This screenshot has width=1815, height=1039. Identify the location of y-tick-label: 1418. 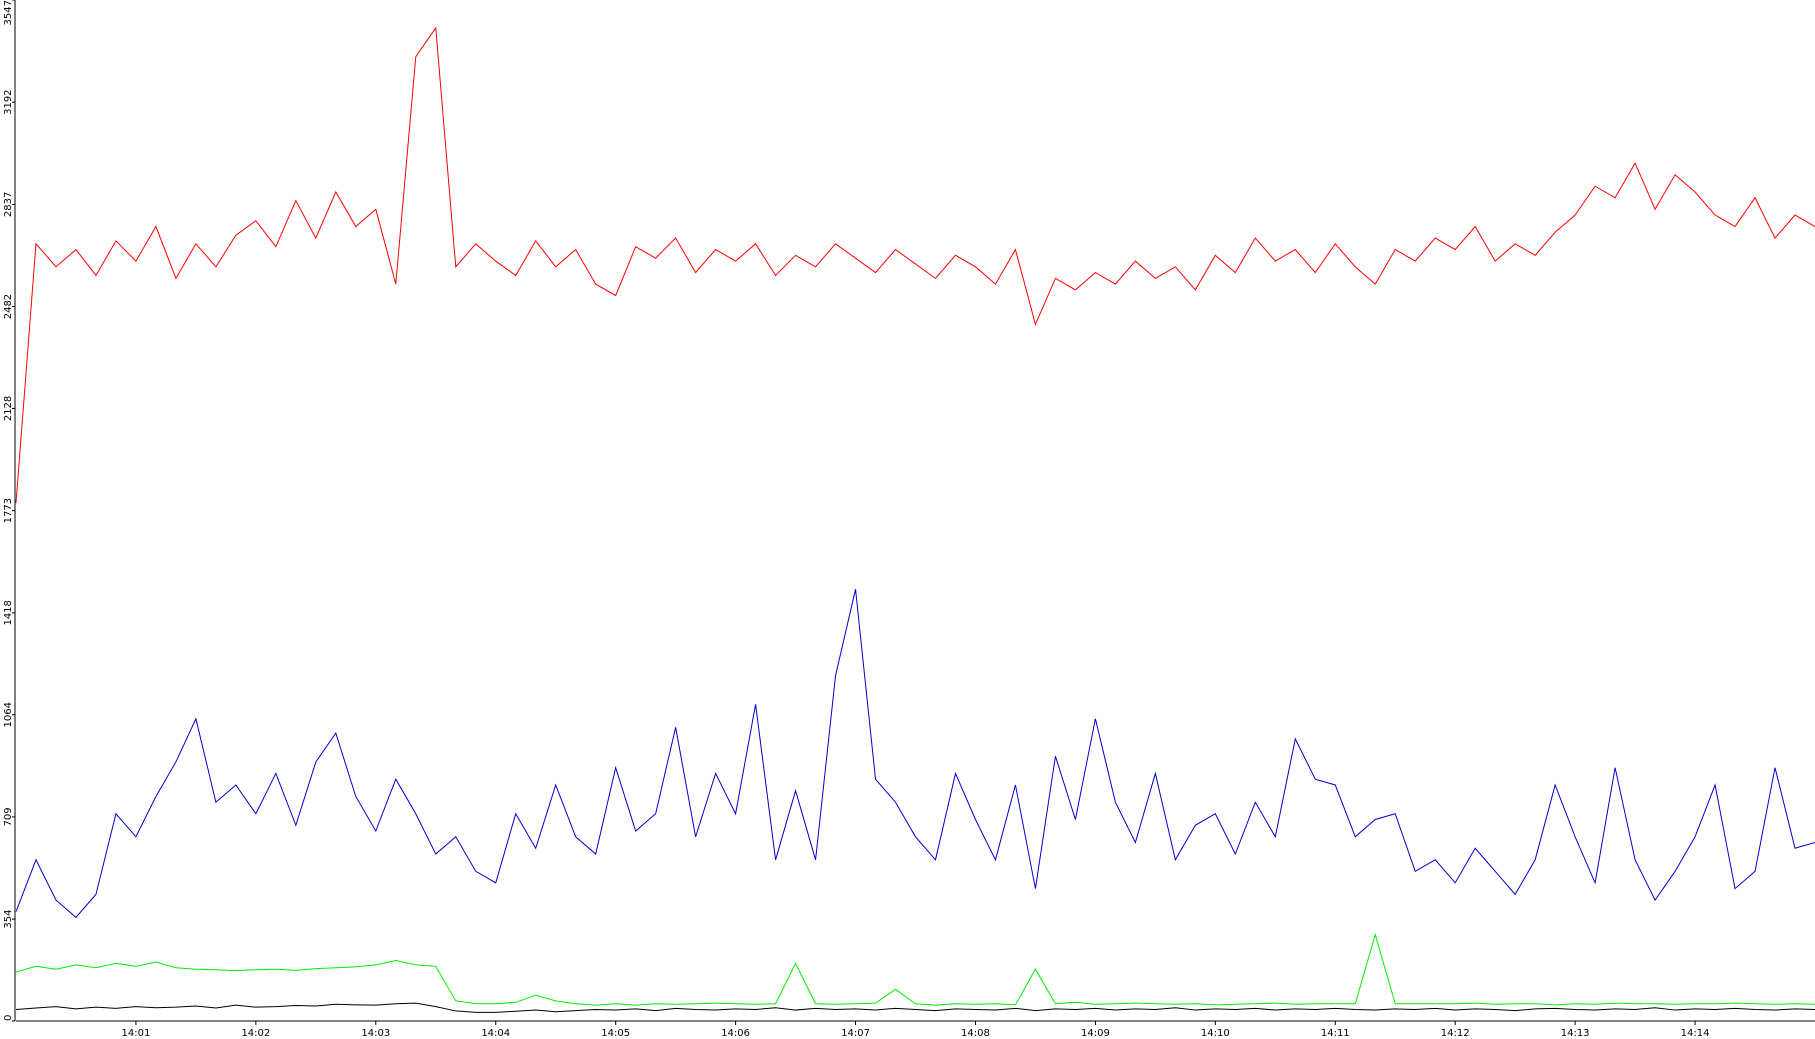
(8, 612).